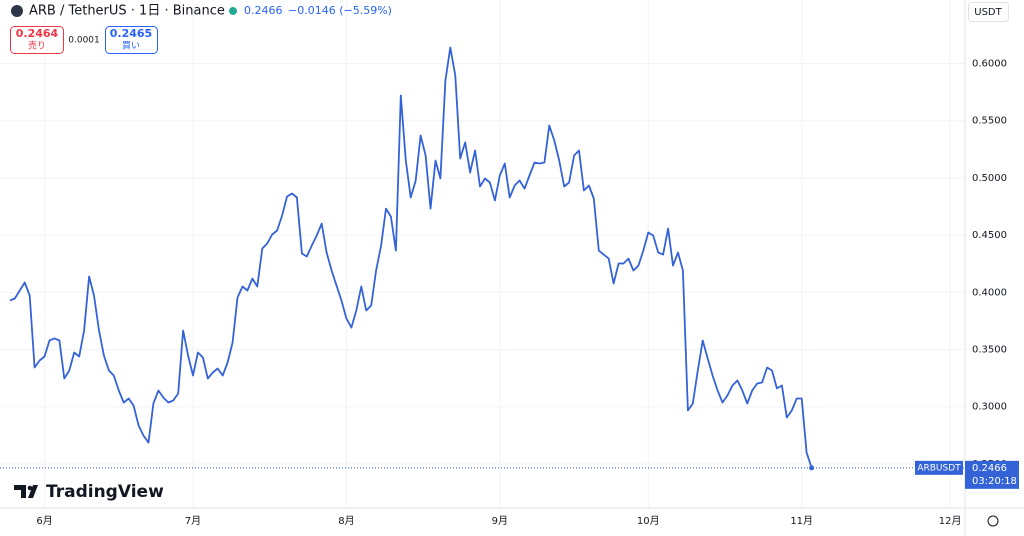  I want to click on logo-dot, so click(30, 488).